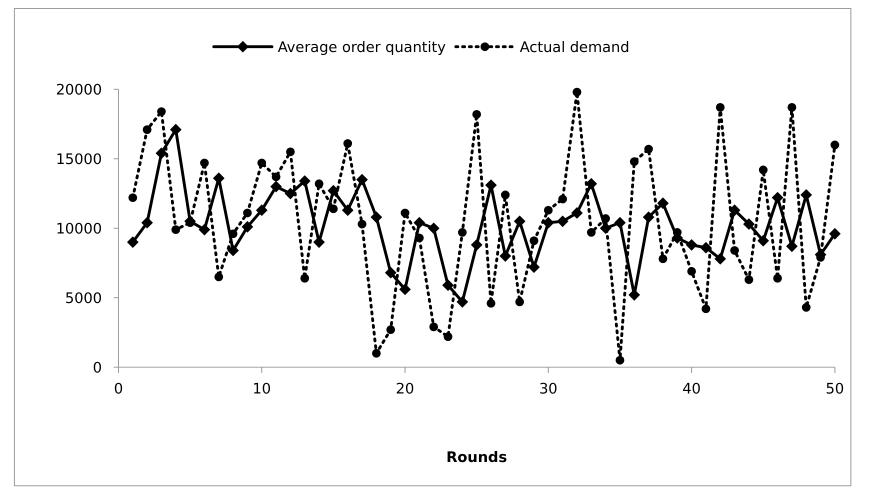 The height and width of the screenshot is (502, 873). I want to click on x-tick-label: 50, so click(835, 389).